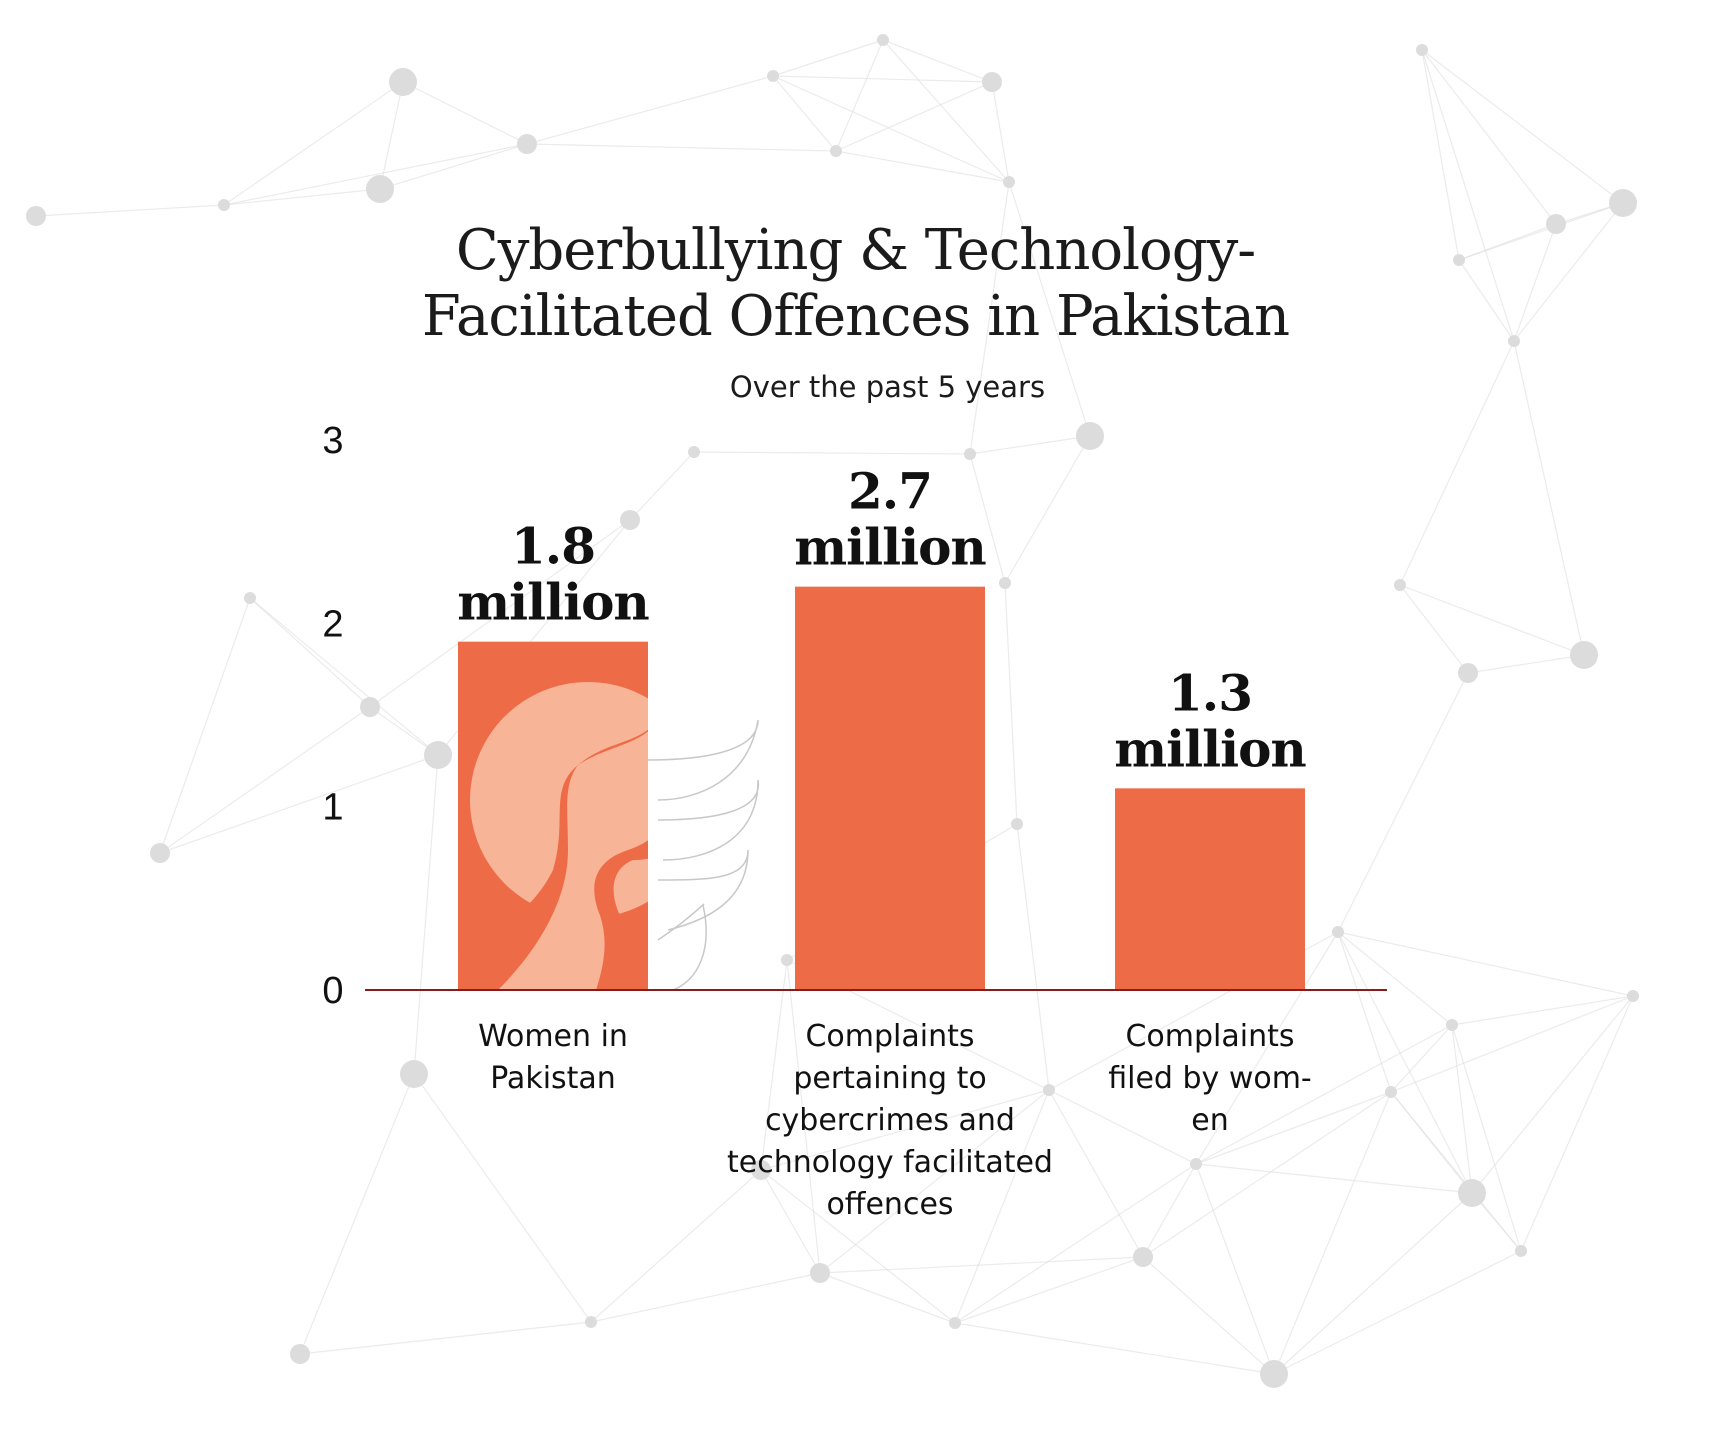 The height and width of the screenshot is (1447, 1711). I want to click on chart-subtitle: Over the past 5 years, so click(887, 387).